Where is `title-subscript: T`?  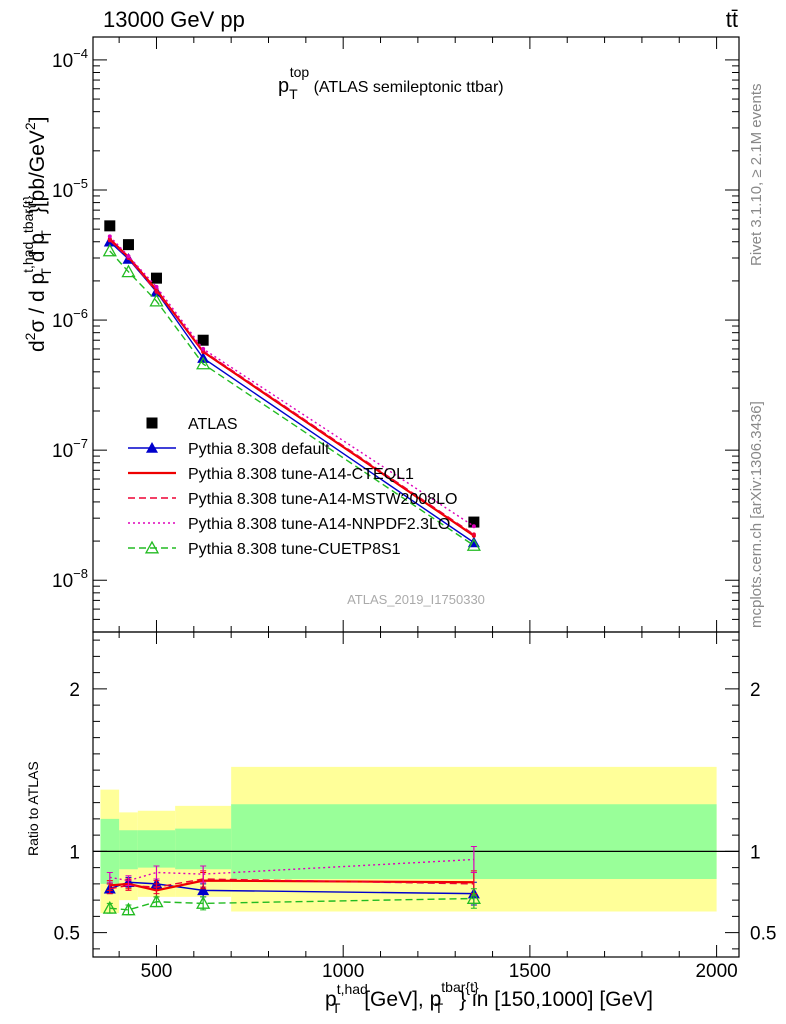
title-subscript: T is located at coordinates (293, 94).